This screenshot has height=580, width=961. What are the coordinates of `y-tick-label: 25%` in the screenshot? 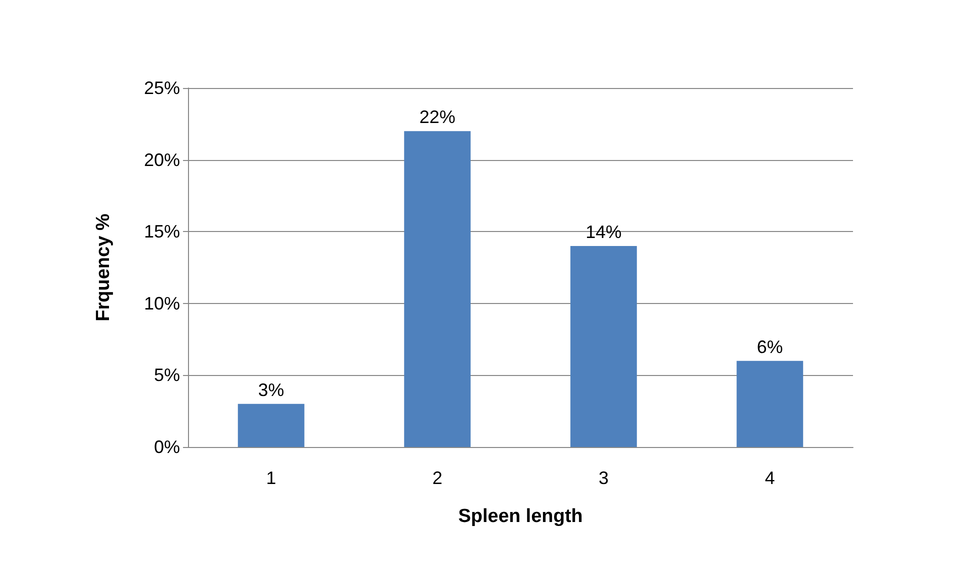 It's located at (162, 88).